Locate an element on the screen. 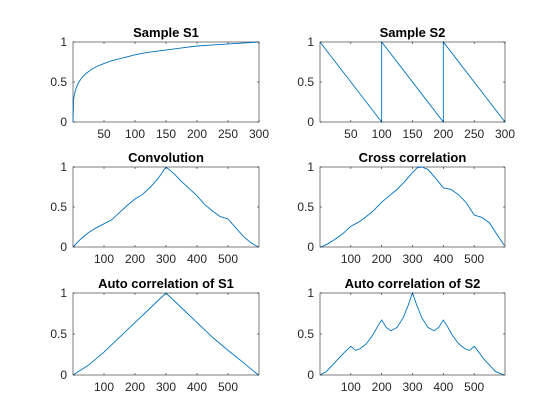 The image size is (560, 420). subplot-title: Sample S1 is located at coordinates (166, 32).